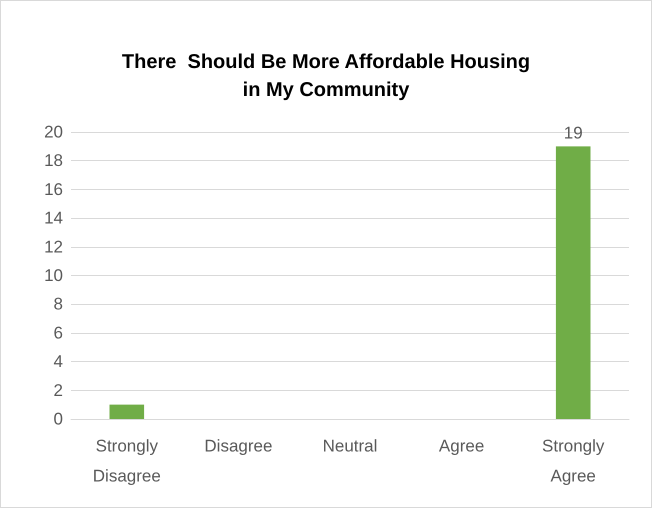 This screenshot has width=654, height=510. What do you see at coordinates (53, 218) in the screenshot?
I see `y-tick-label: 14` at bounding box center [53, 218].